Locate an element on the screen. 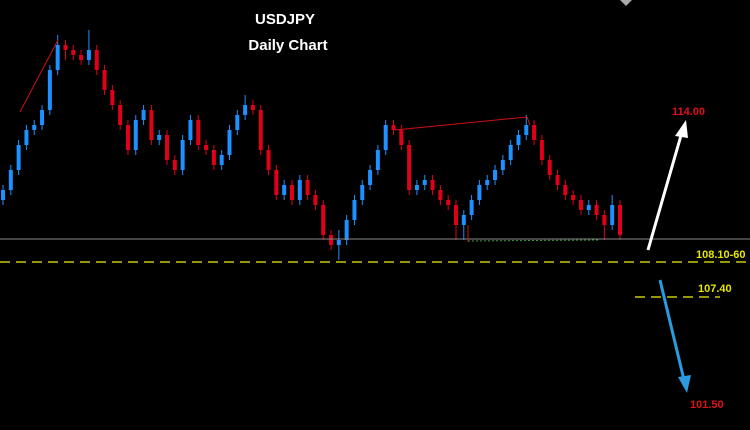 The height and width of the screenshot is (430, 750). chart-title: USDJPY is located at coordinates (285, 19).